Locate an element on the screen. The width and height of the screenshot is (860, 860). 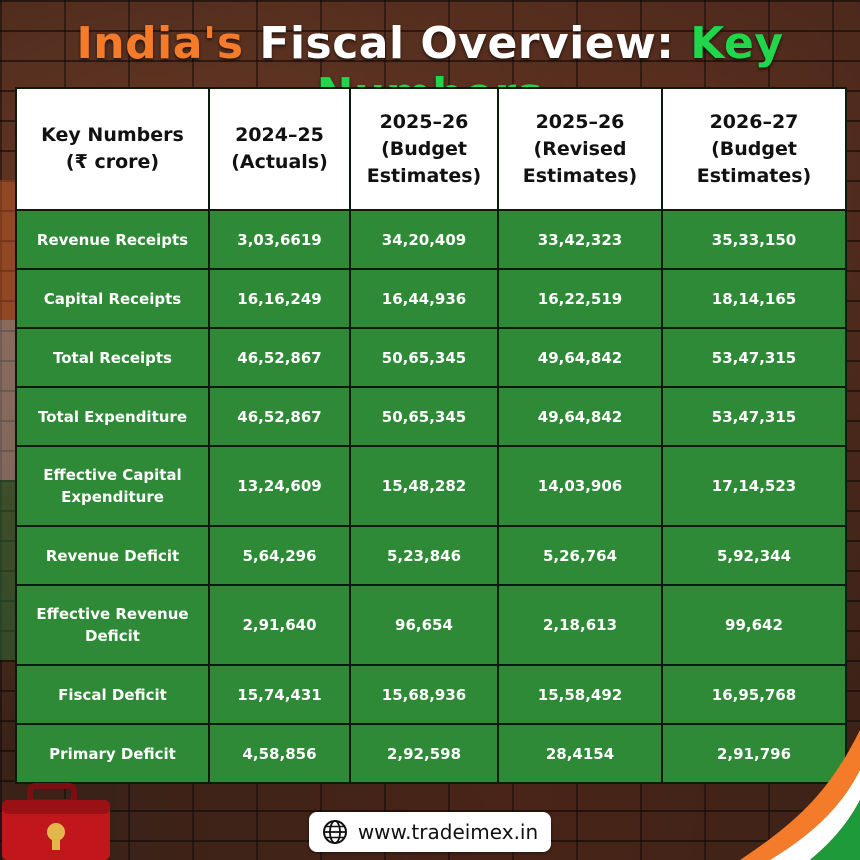
title-part-1: India's is located at coordinates (160, 43).